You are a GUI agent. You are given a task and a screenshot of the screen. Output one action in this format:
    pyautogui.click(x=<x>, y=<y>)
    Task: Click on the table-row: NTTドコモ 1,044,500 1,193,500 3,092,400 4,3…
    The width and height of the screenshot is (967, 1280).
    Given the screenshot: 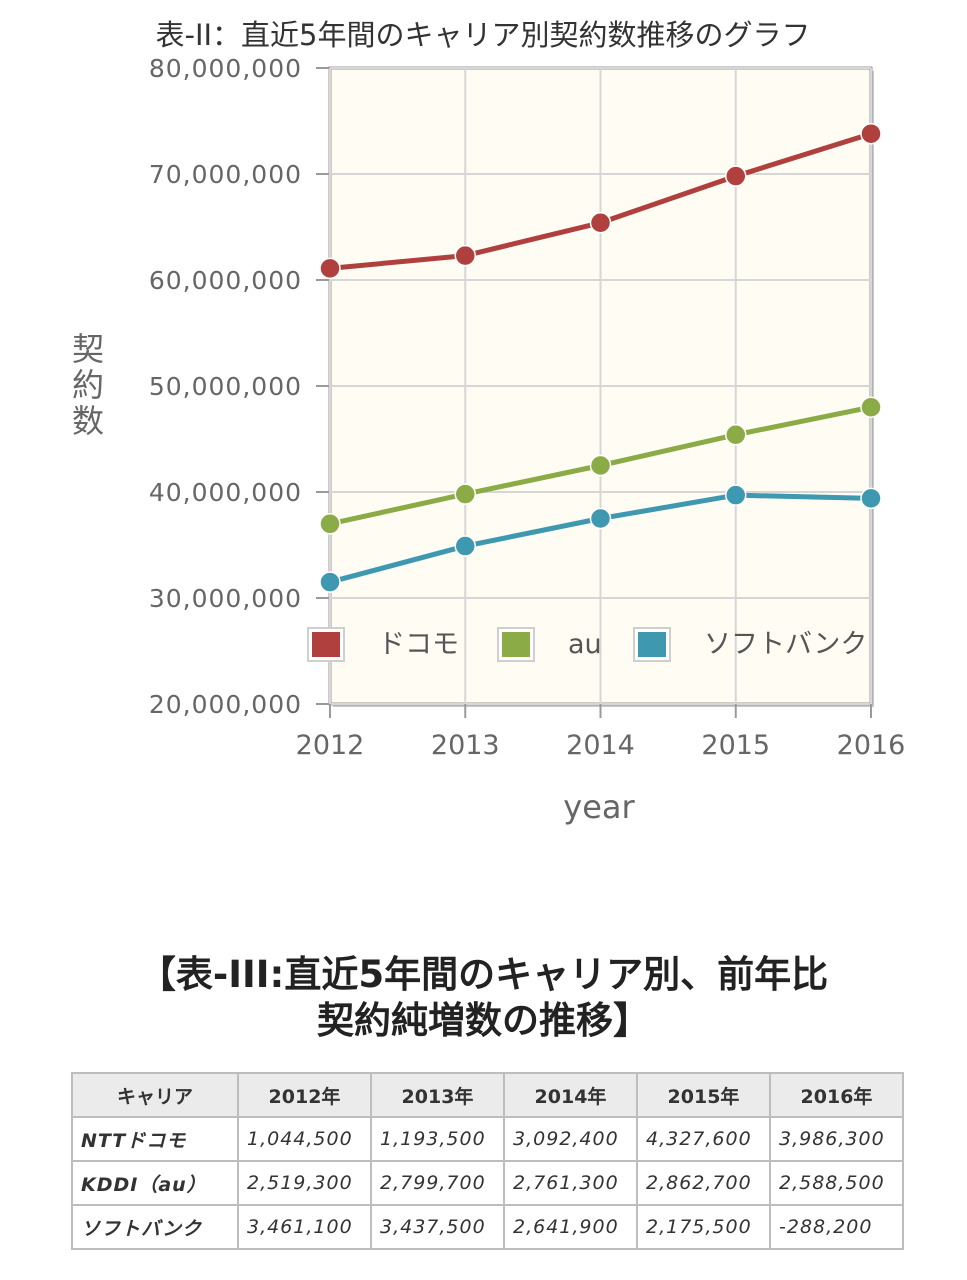 What is the action you would take?
    pyautogui.click(x=487, y=1139)
    